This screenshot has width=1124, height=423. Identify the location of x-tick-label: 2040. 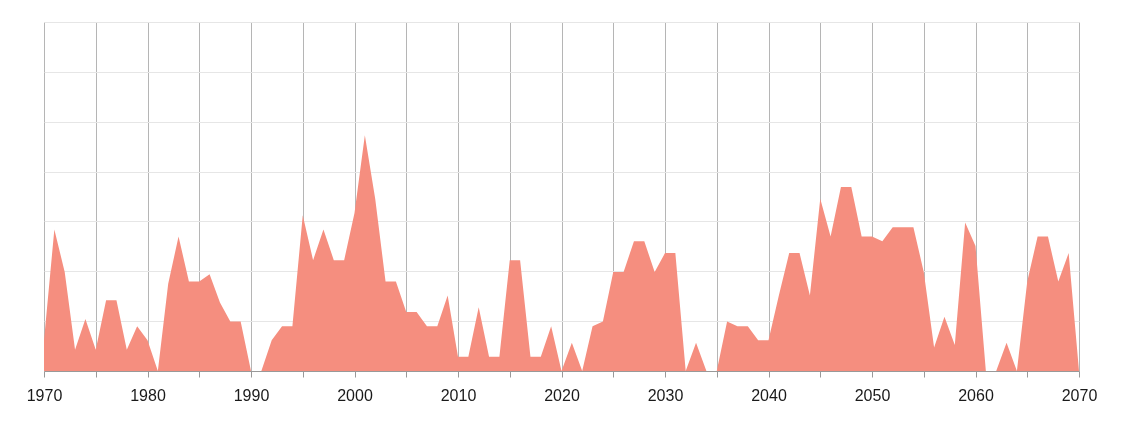
(769, 395).